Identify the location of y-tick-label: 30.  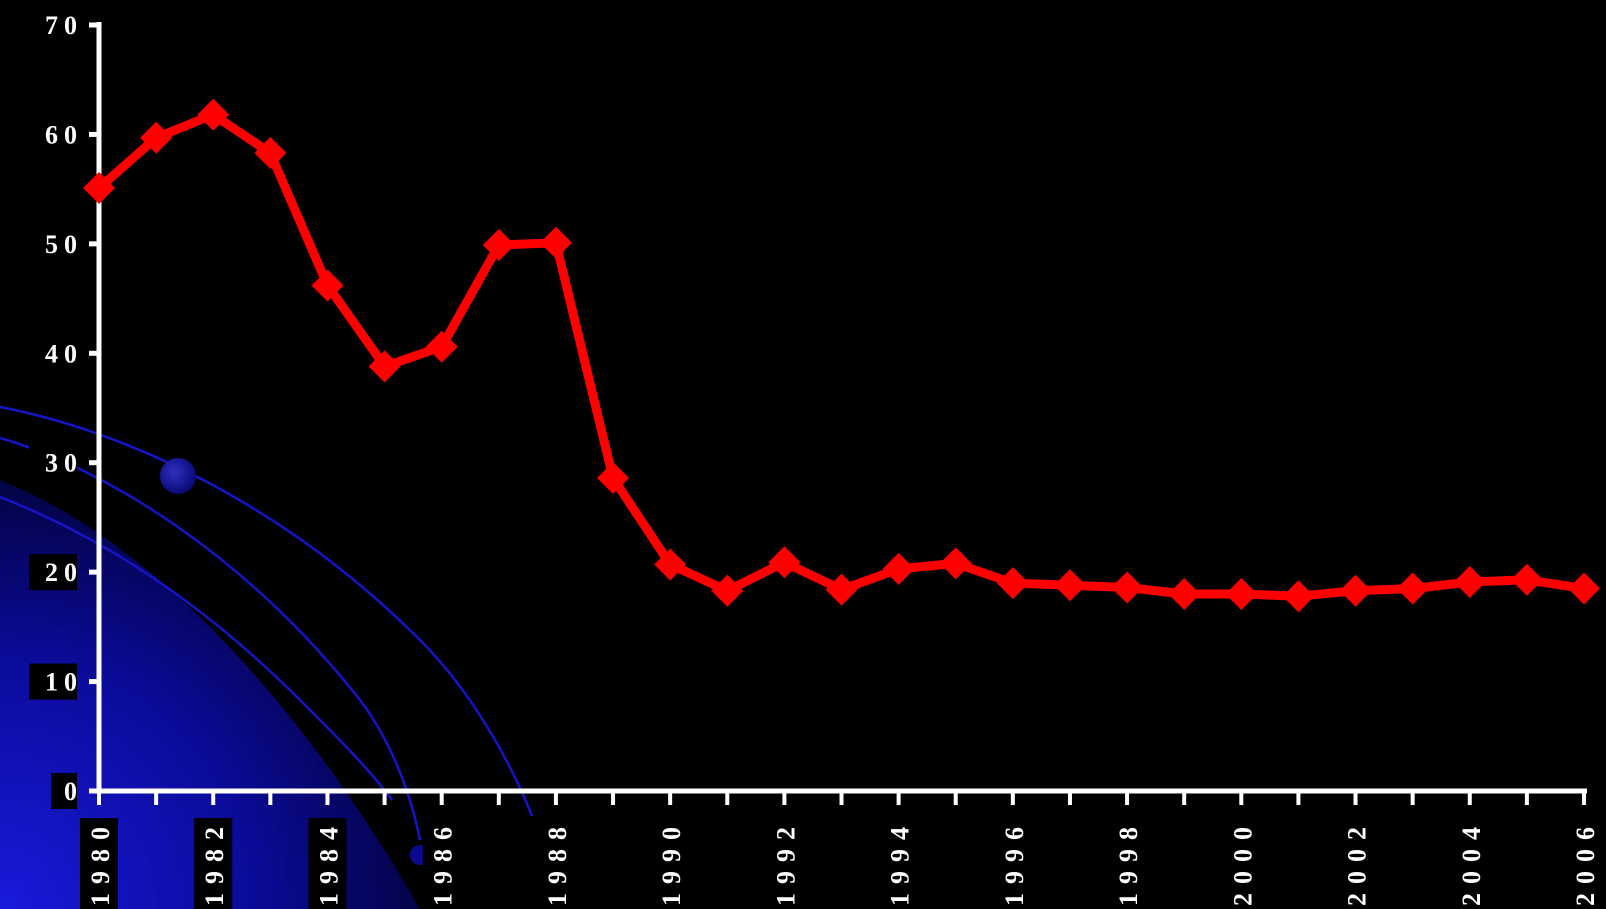
(64, 463).